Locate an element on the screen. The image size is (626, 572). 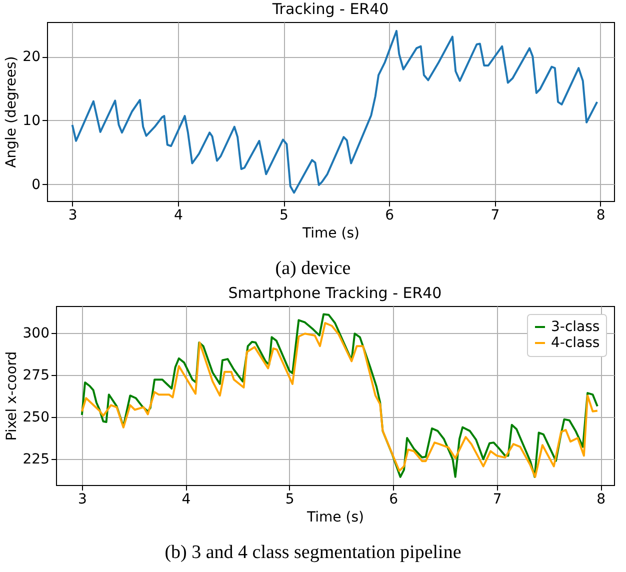
legend-label: 4-class is located at coordinates (575, 343).